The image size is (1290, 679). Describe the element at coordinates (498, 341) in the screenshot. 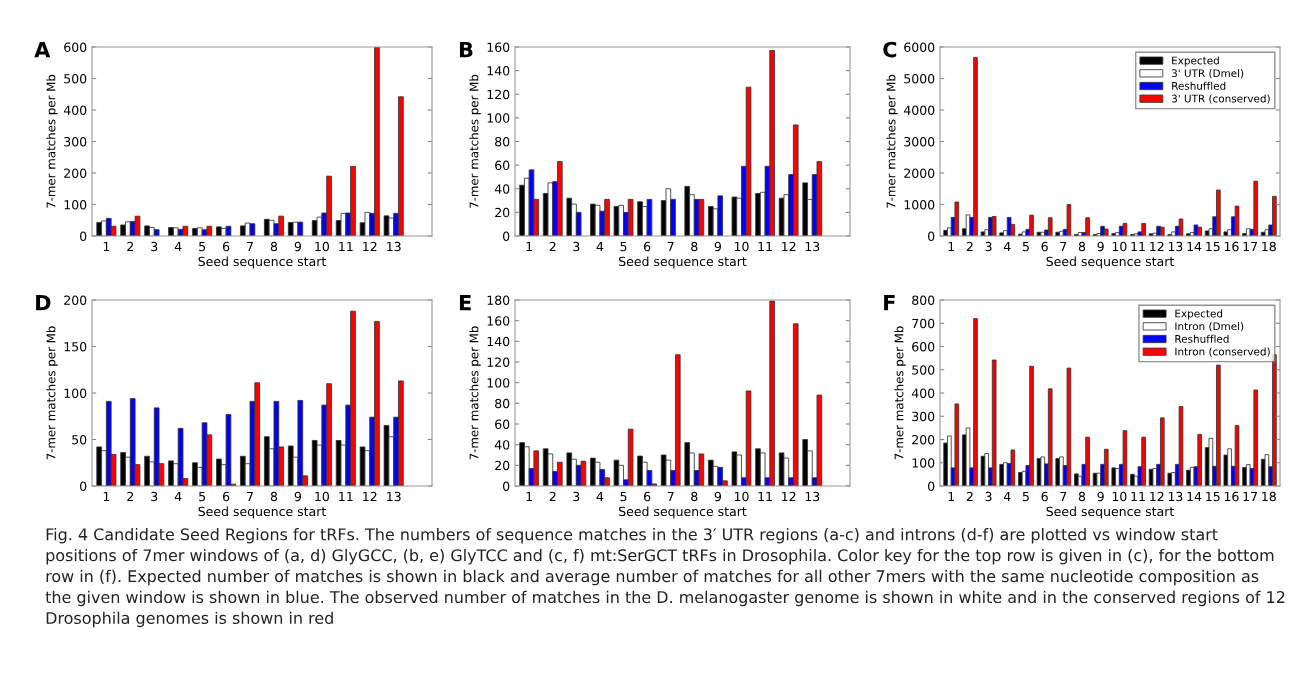

I see `y-tick-label: 140` at that location.